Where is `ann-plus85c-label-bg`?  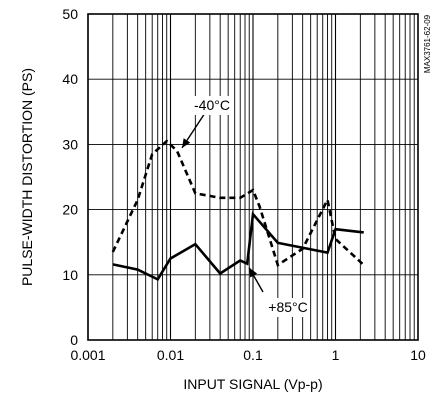 ann-plus85c-label-bg is located at coordinates (288, 307).